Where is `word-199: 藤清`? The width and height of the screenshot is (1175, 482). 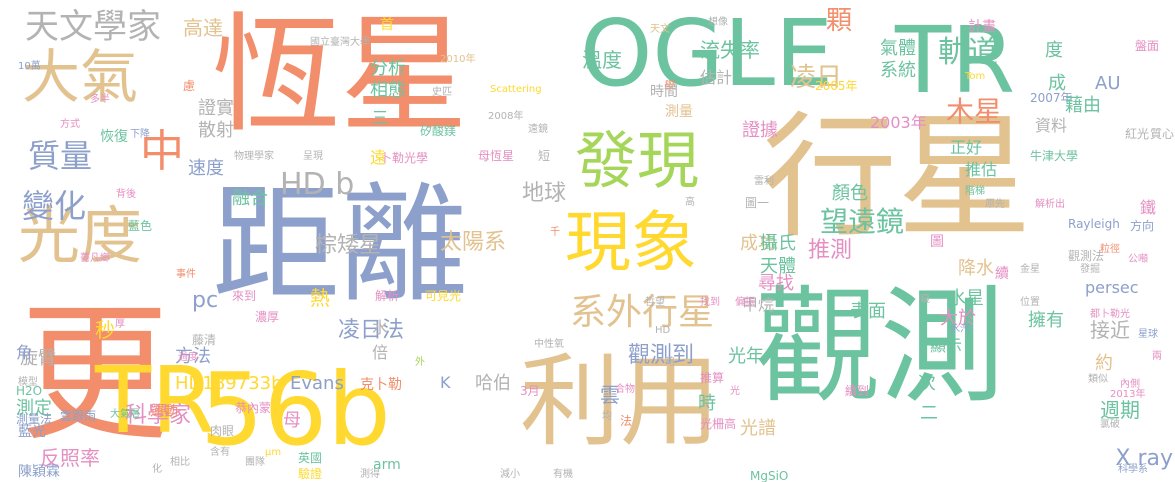
word-199: 藤清 is located at coordinates (204, 340).